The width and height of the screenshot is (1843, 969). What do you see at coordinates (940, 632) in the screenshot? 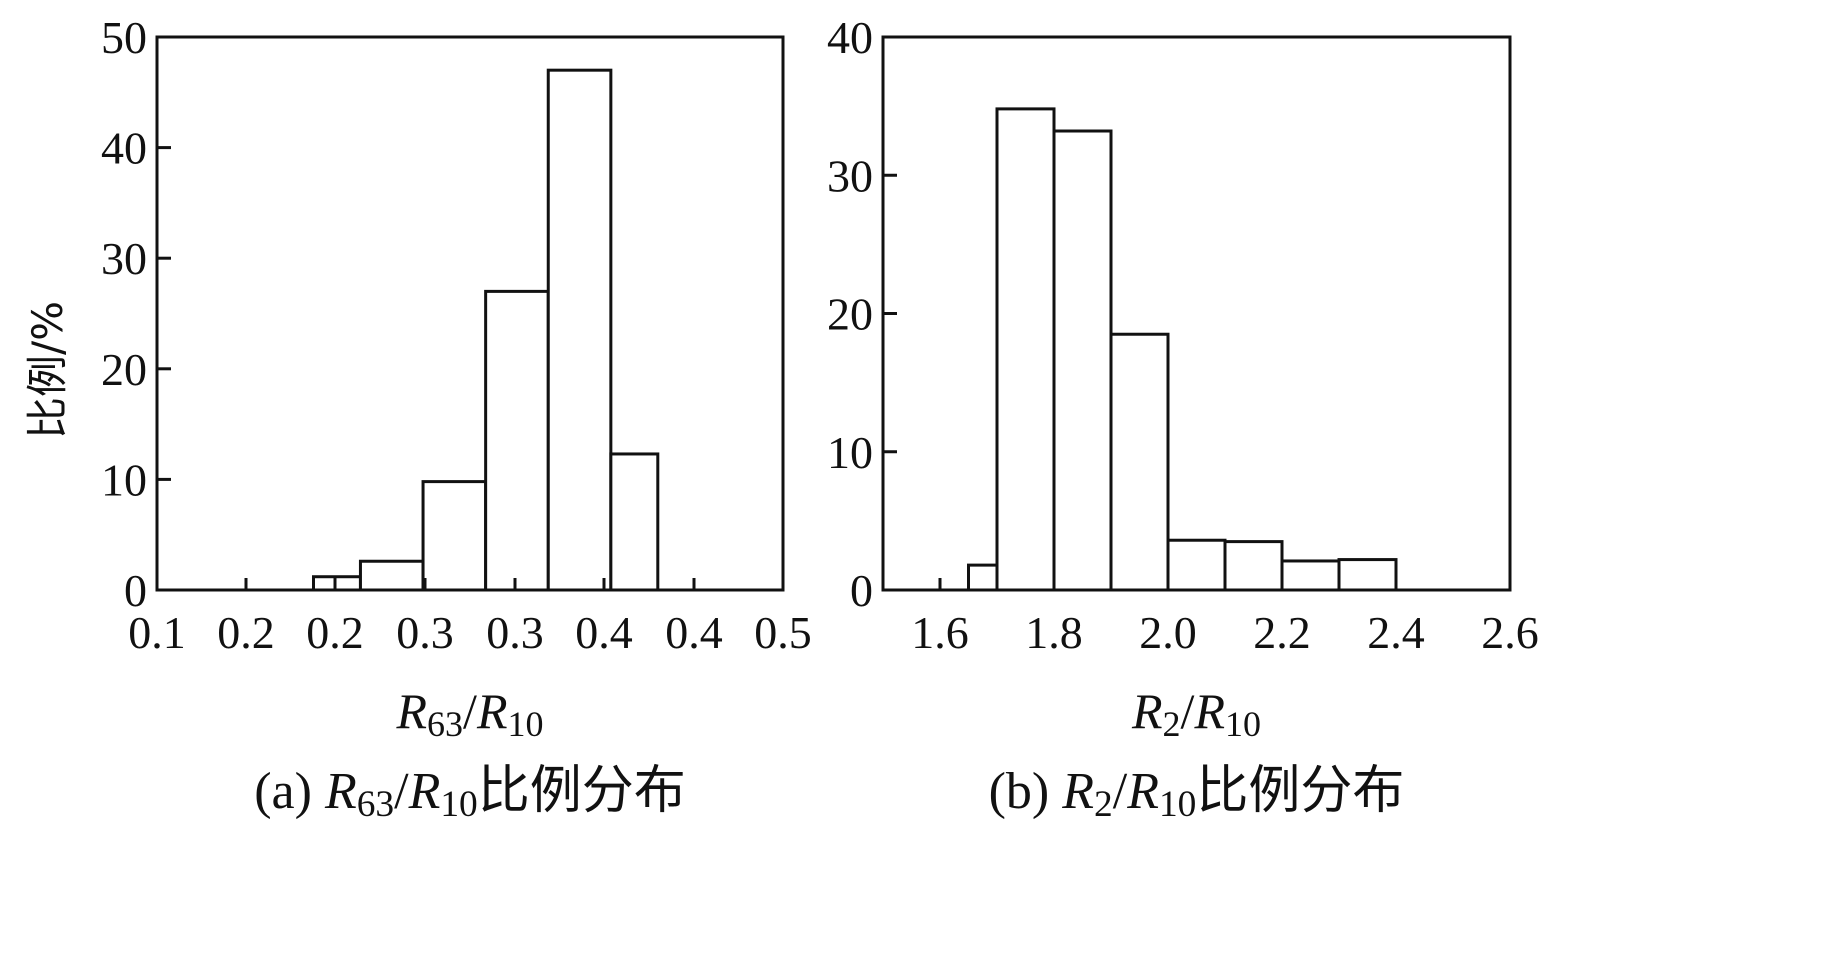
I see `x-tick-label: 1.6` at bounding box center [940, 632].